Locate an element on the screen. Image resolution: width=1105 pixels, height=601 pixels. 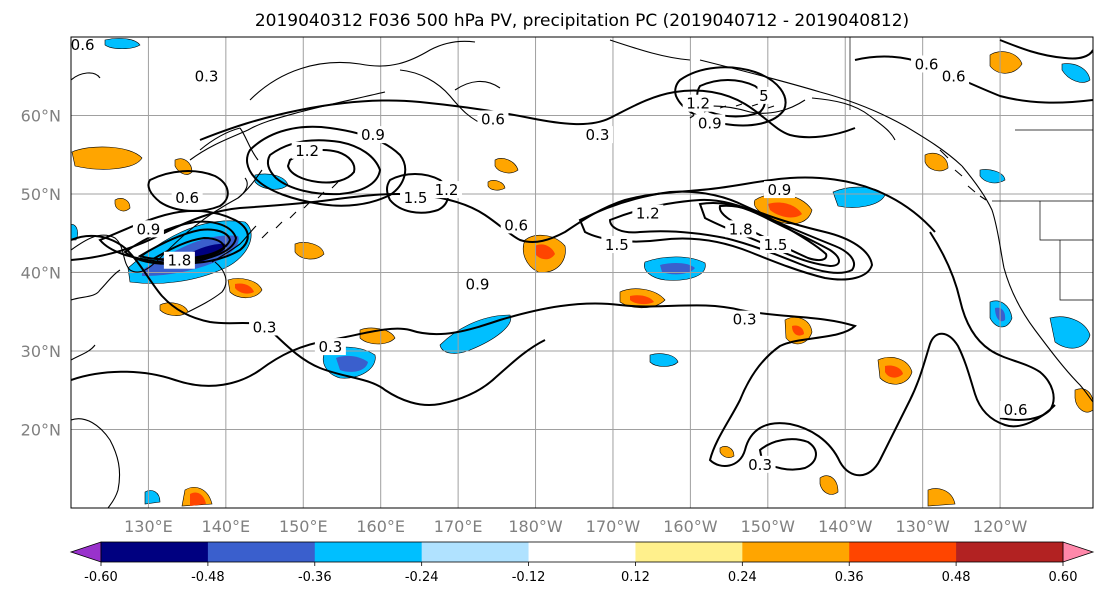
shade-positive-o is located at coordinates (936, 162).